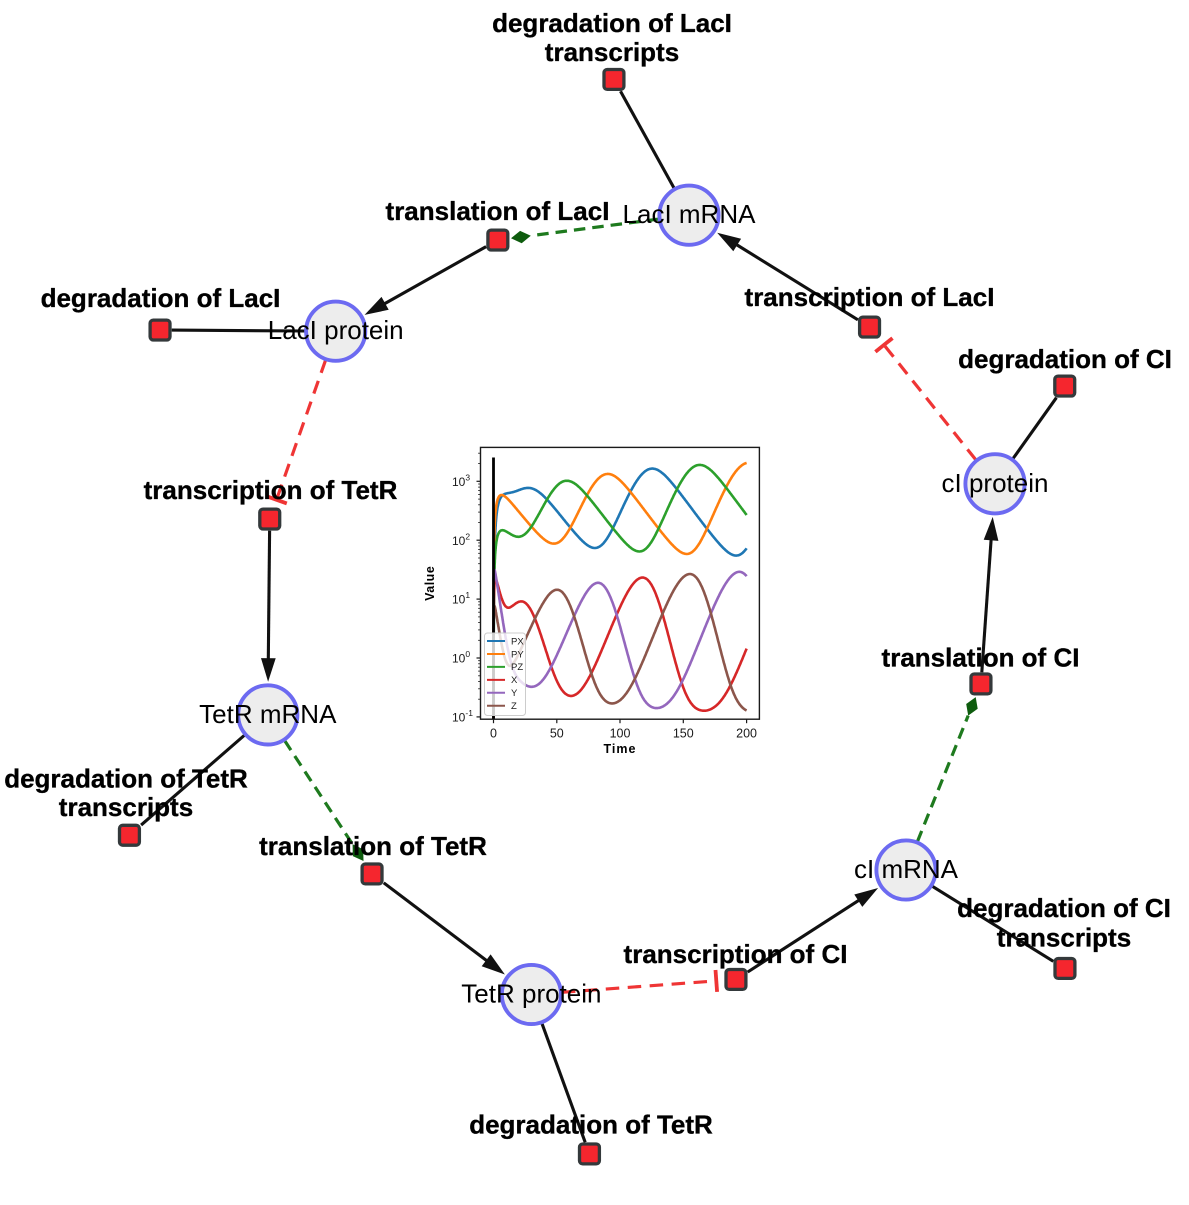 The height and width of the screenshot is (1205, 1189). What do you see at coordinates (430, 583) in the screenshot?
I see `svg-text: Value` at bounding box center [430, 583].